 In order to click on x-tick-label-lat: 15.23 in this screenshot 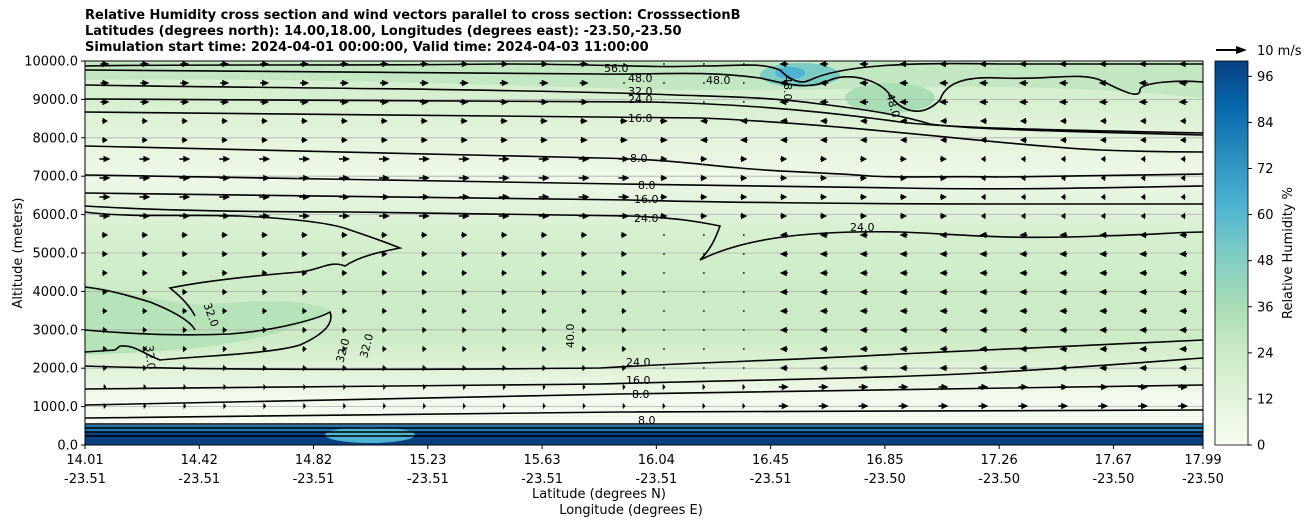, I will do `click(427, 460)`.